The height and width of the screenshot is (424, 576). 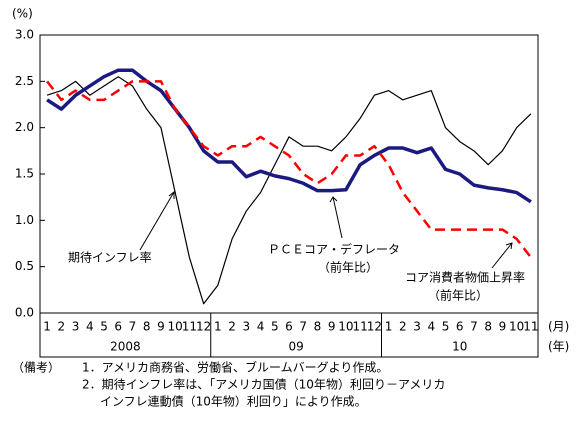 What do you see at coordinates (295, 347) in the screenshot?
I see `year-label: 09` at bounding box center [295, 347].